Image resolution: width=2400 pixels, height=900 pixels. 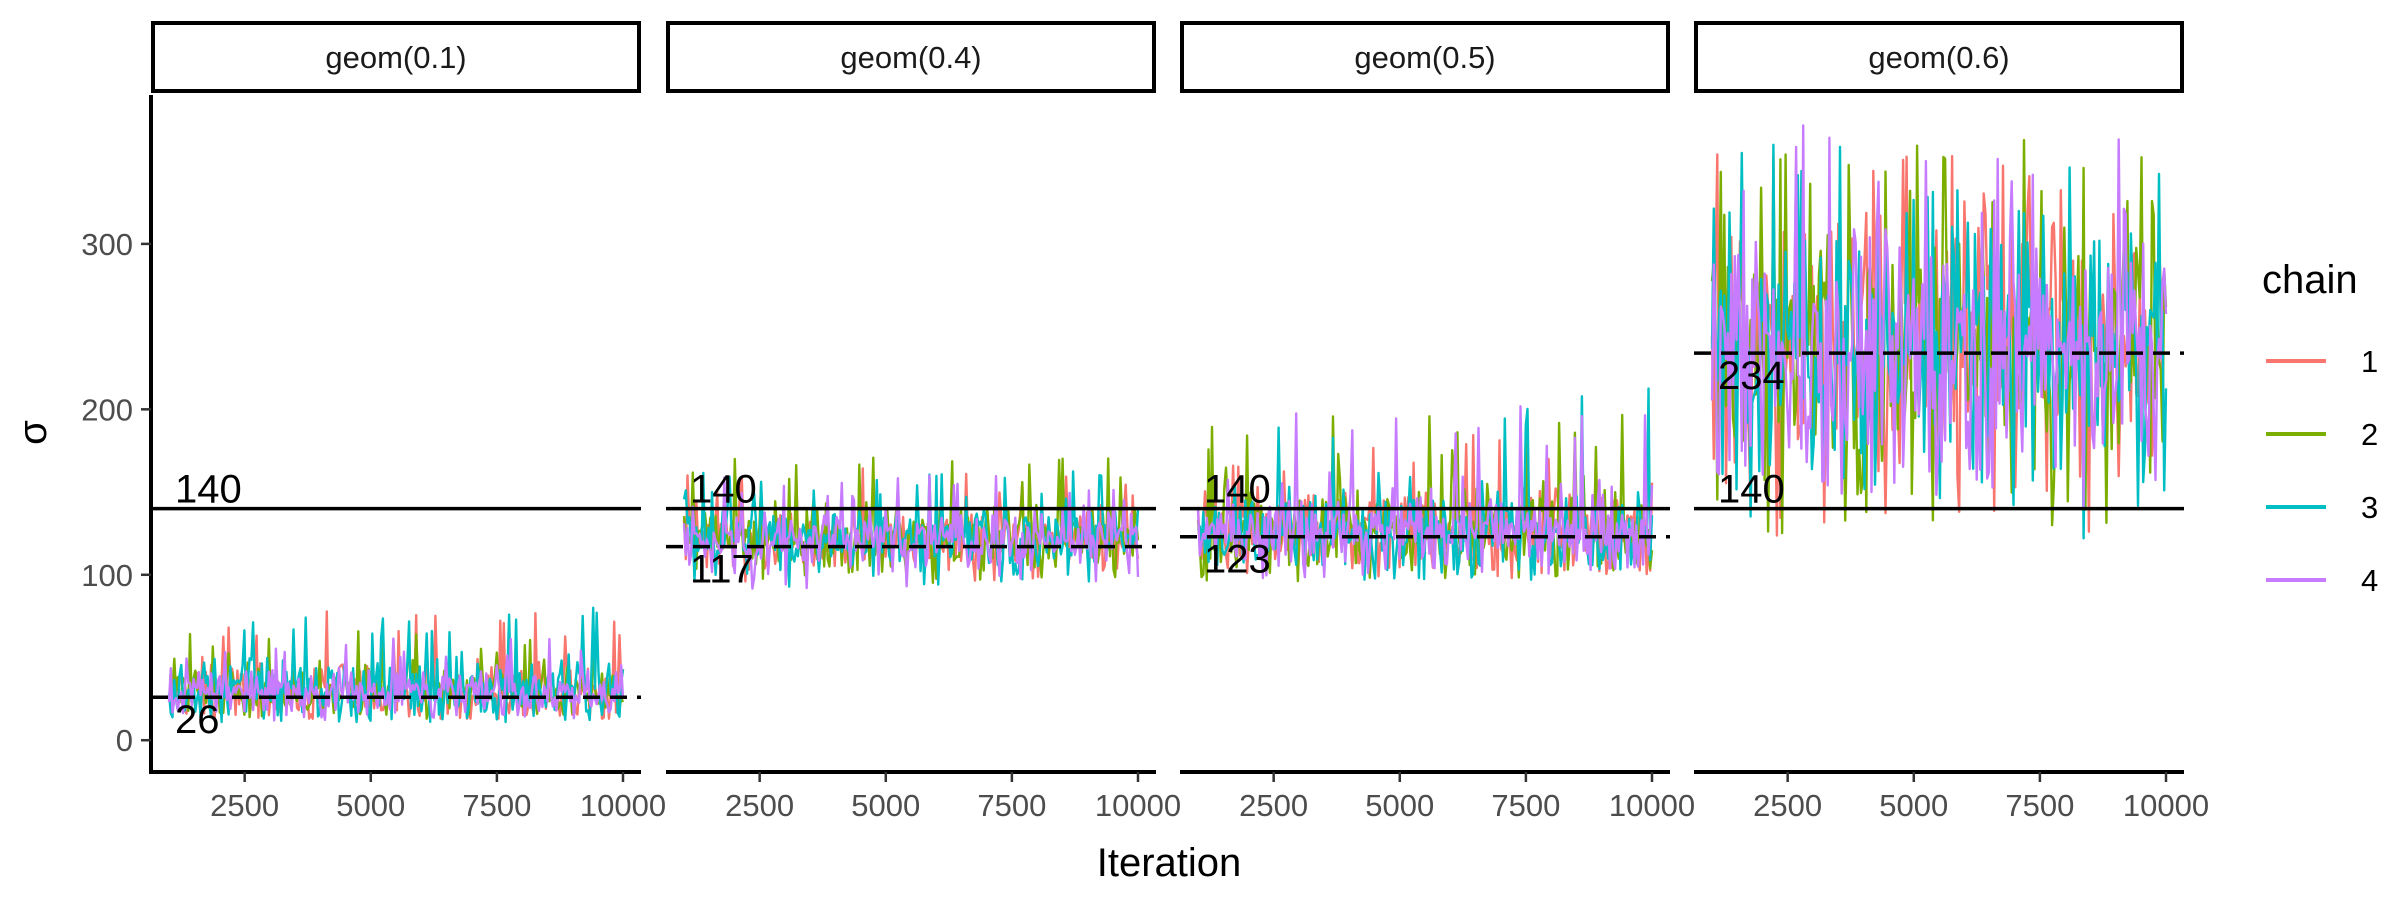 I want to click on facet-strip-label: geom(0.4), so click(x=910, y=57).